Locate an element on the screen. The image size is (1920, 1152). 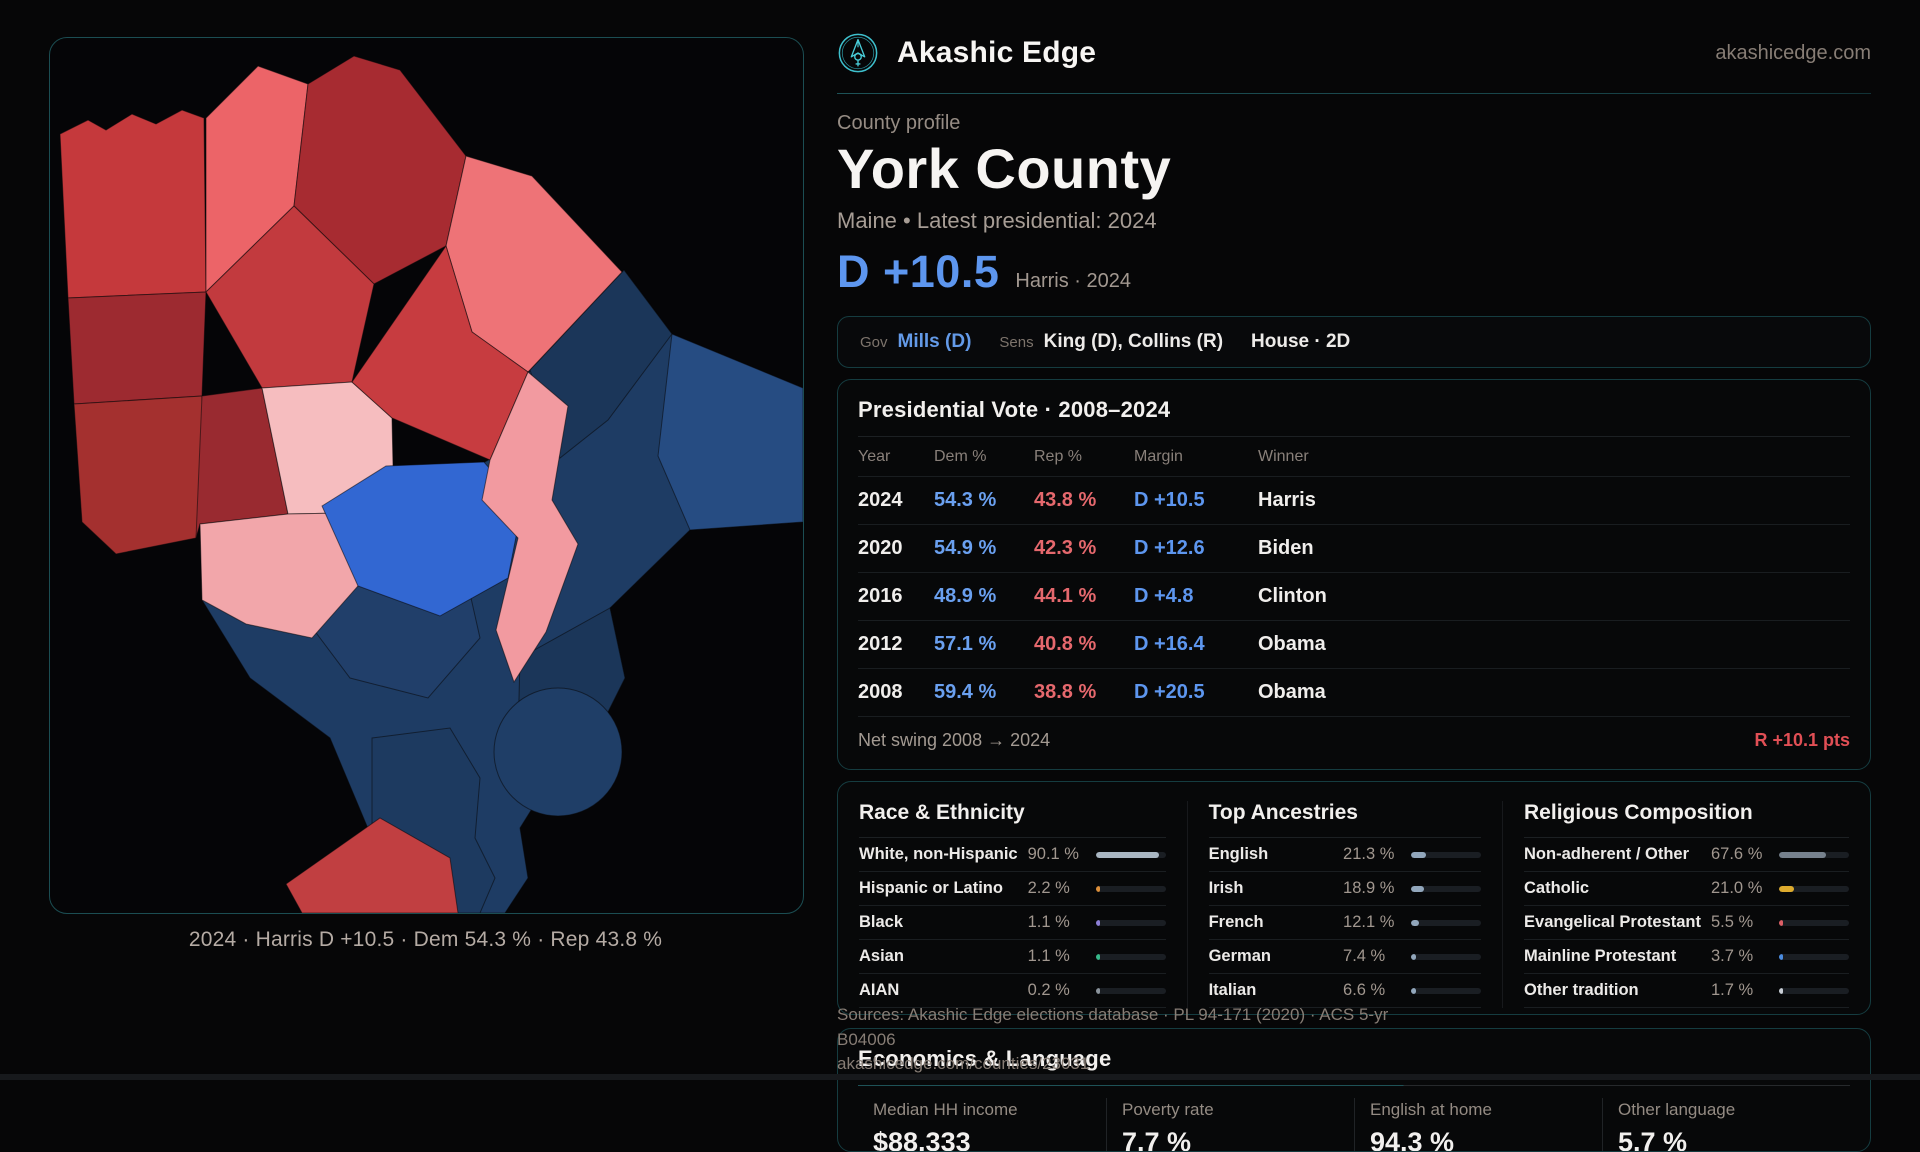
cell-dem-pct: 59.4 % is located at coordinates (965, 692).